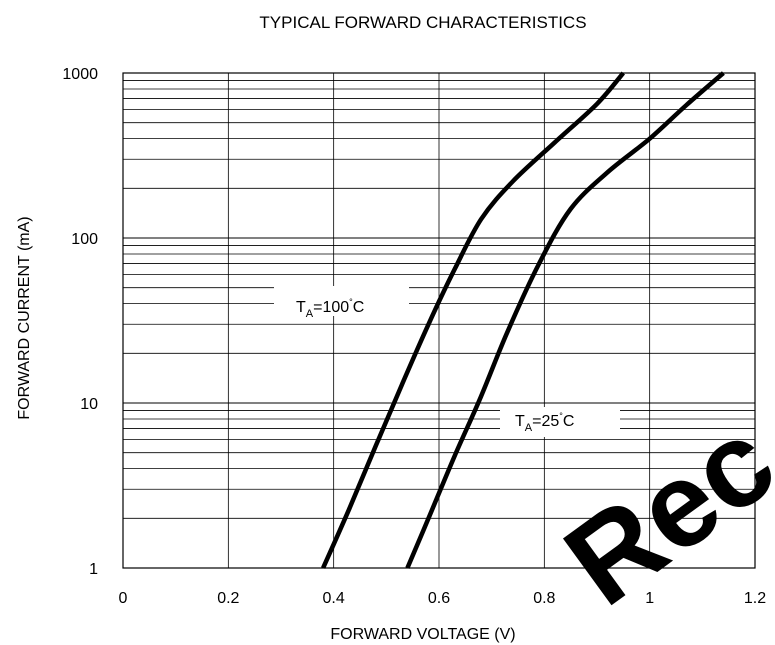  Describe the element at coordinates (80, 322) in the screenshot. I see `y-tick-labels: 1 10 100 1000` at that location.